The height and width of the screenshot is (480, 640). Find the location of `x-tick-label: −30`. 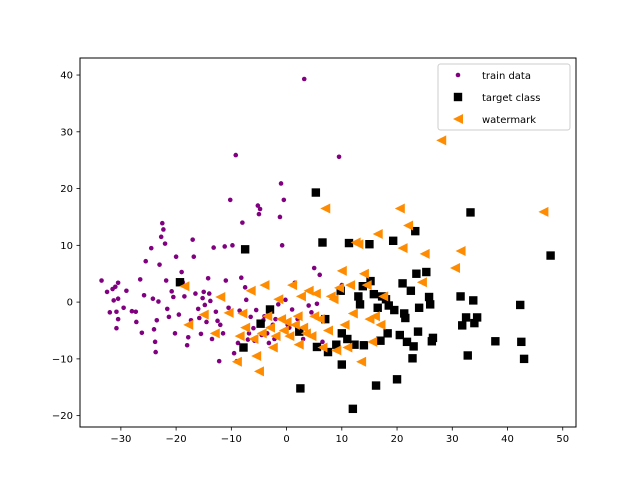

x-tick-label: −30 is located at coordinates (120, 439).